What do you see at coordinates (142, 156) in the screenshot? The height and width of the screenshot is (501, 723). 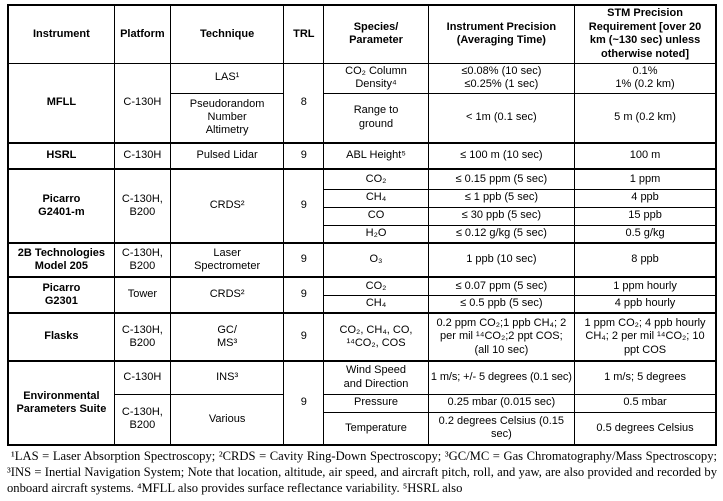 I see `hsrl-platform-cell: C-130H` at bounding box center [142, 156].